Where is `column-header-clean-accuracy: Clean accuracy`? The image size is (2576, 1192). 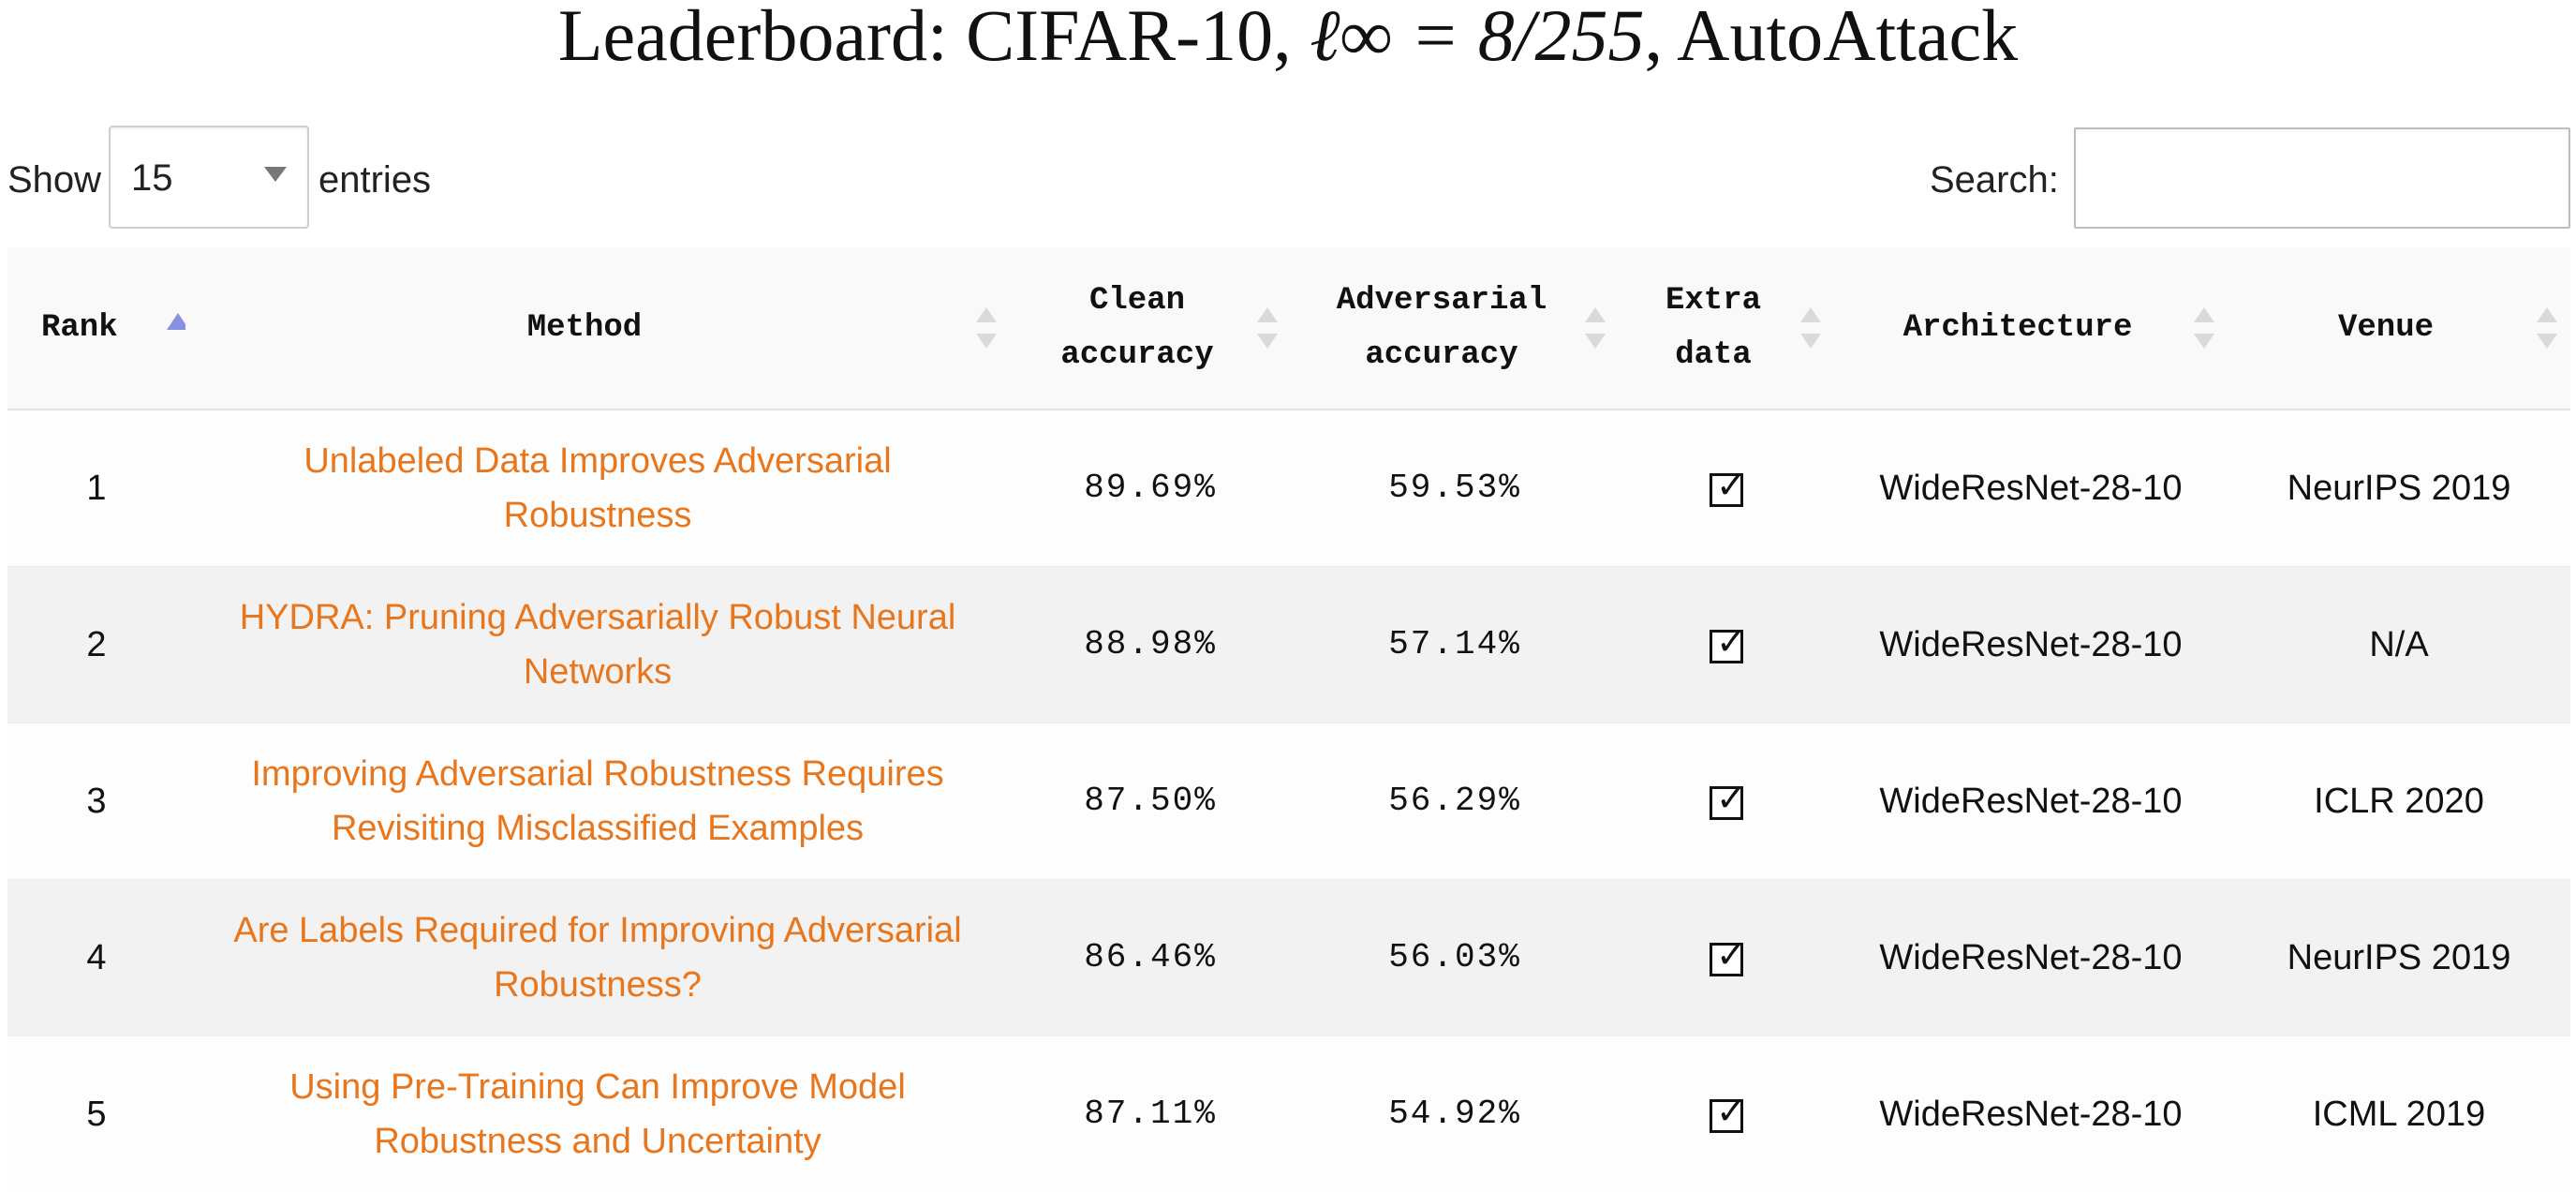
column-header-clean-accuracy: Clean accuracy is located at coordinates (1150, 328).